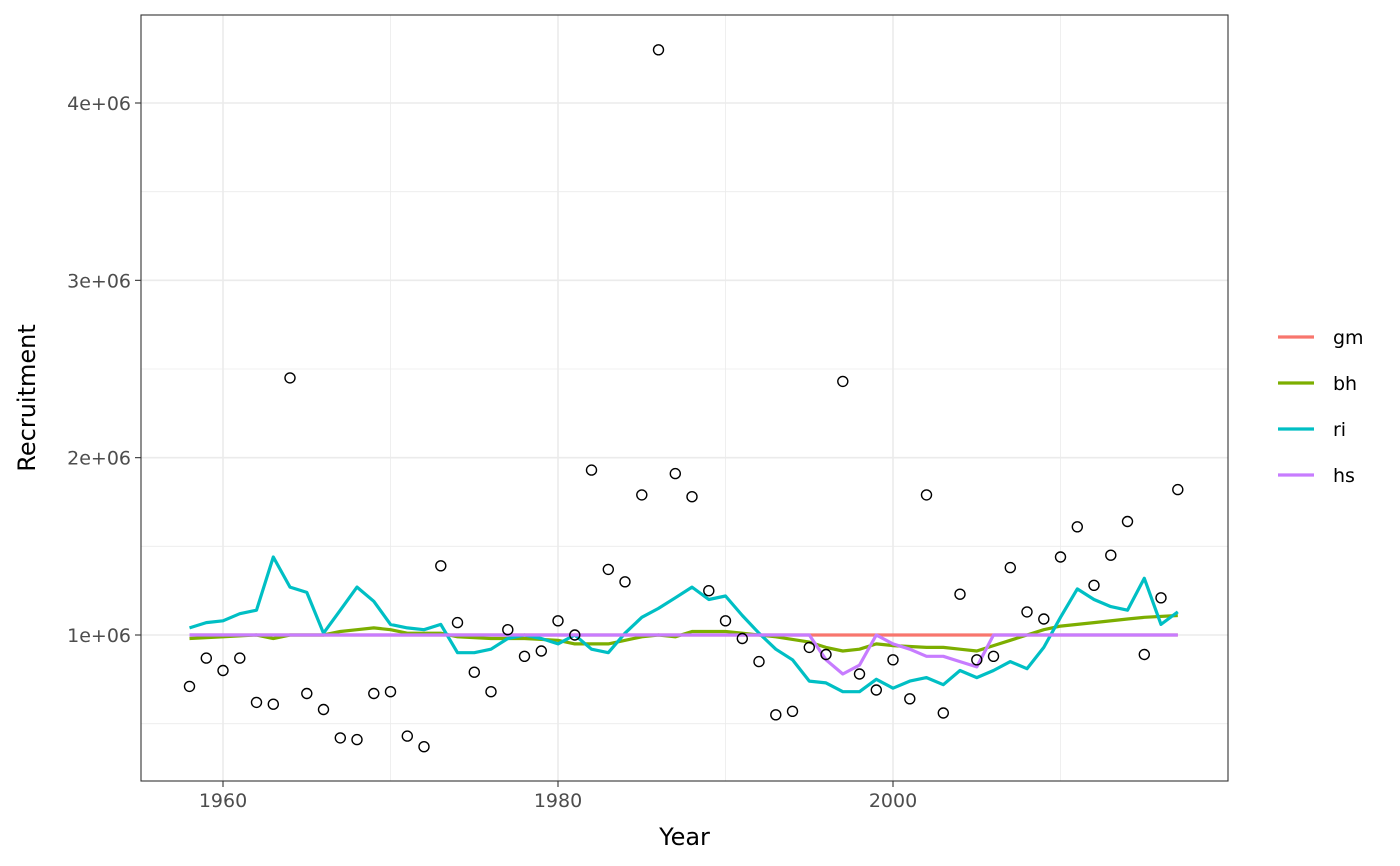  I want to click on series-line-ri, so click(684, 624).